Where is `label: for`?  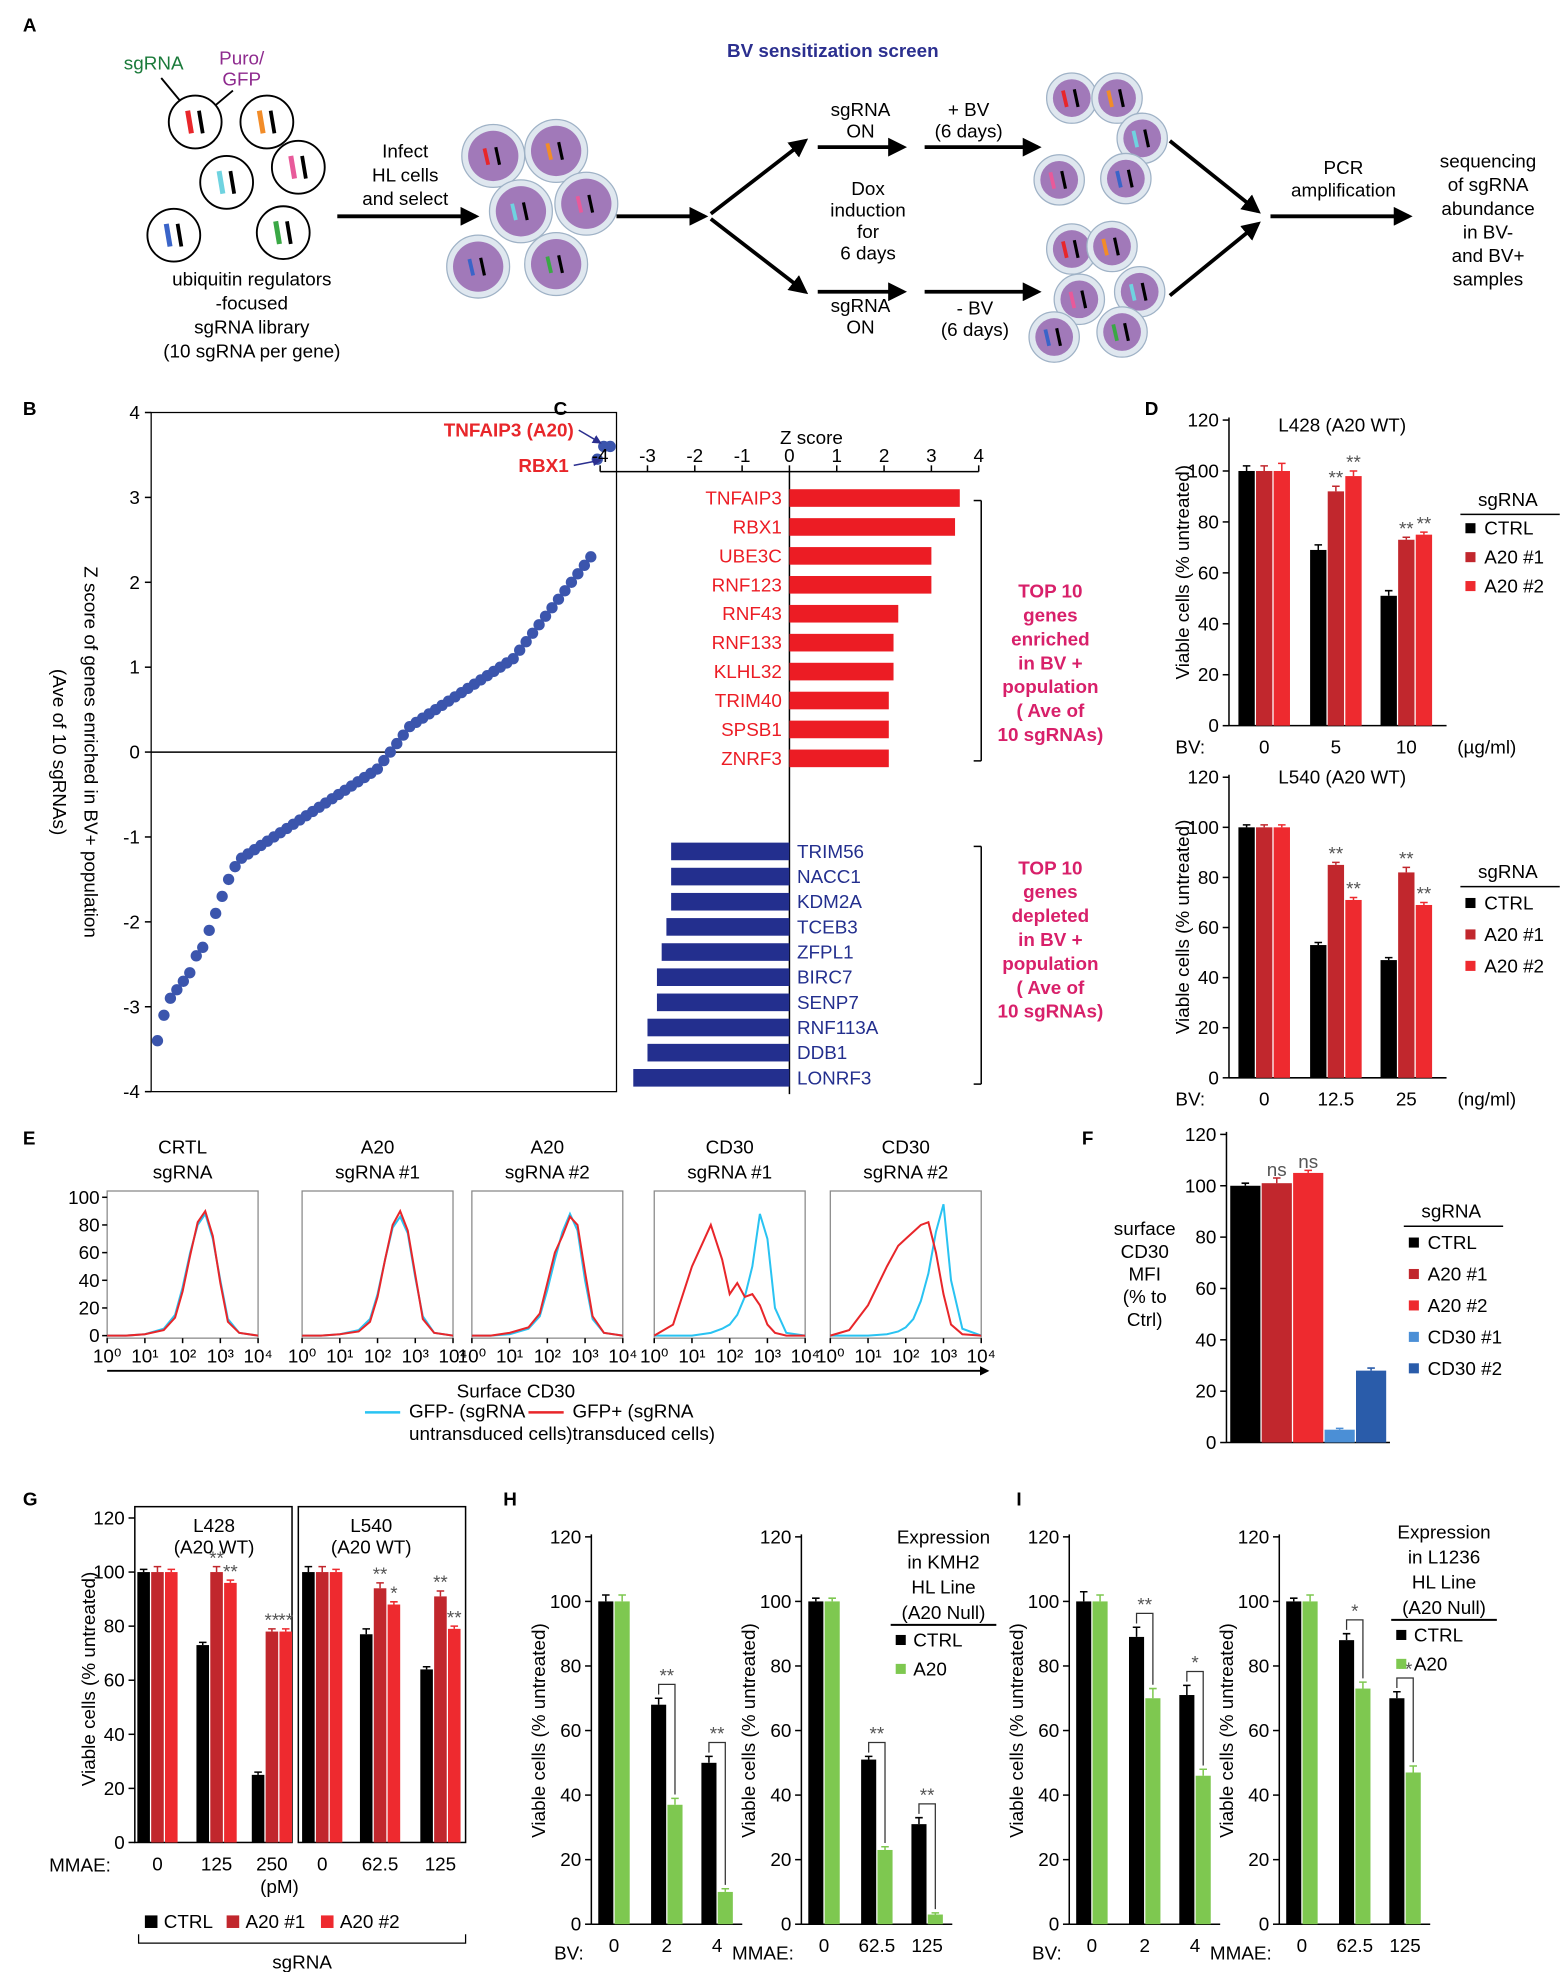 label: for is located at coordinates (868, 231).